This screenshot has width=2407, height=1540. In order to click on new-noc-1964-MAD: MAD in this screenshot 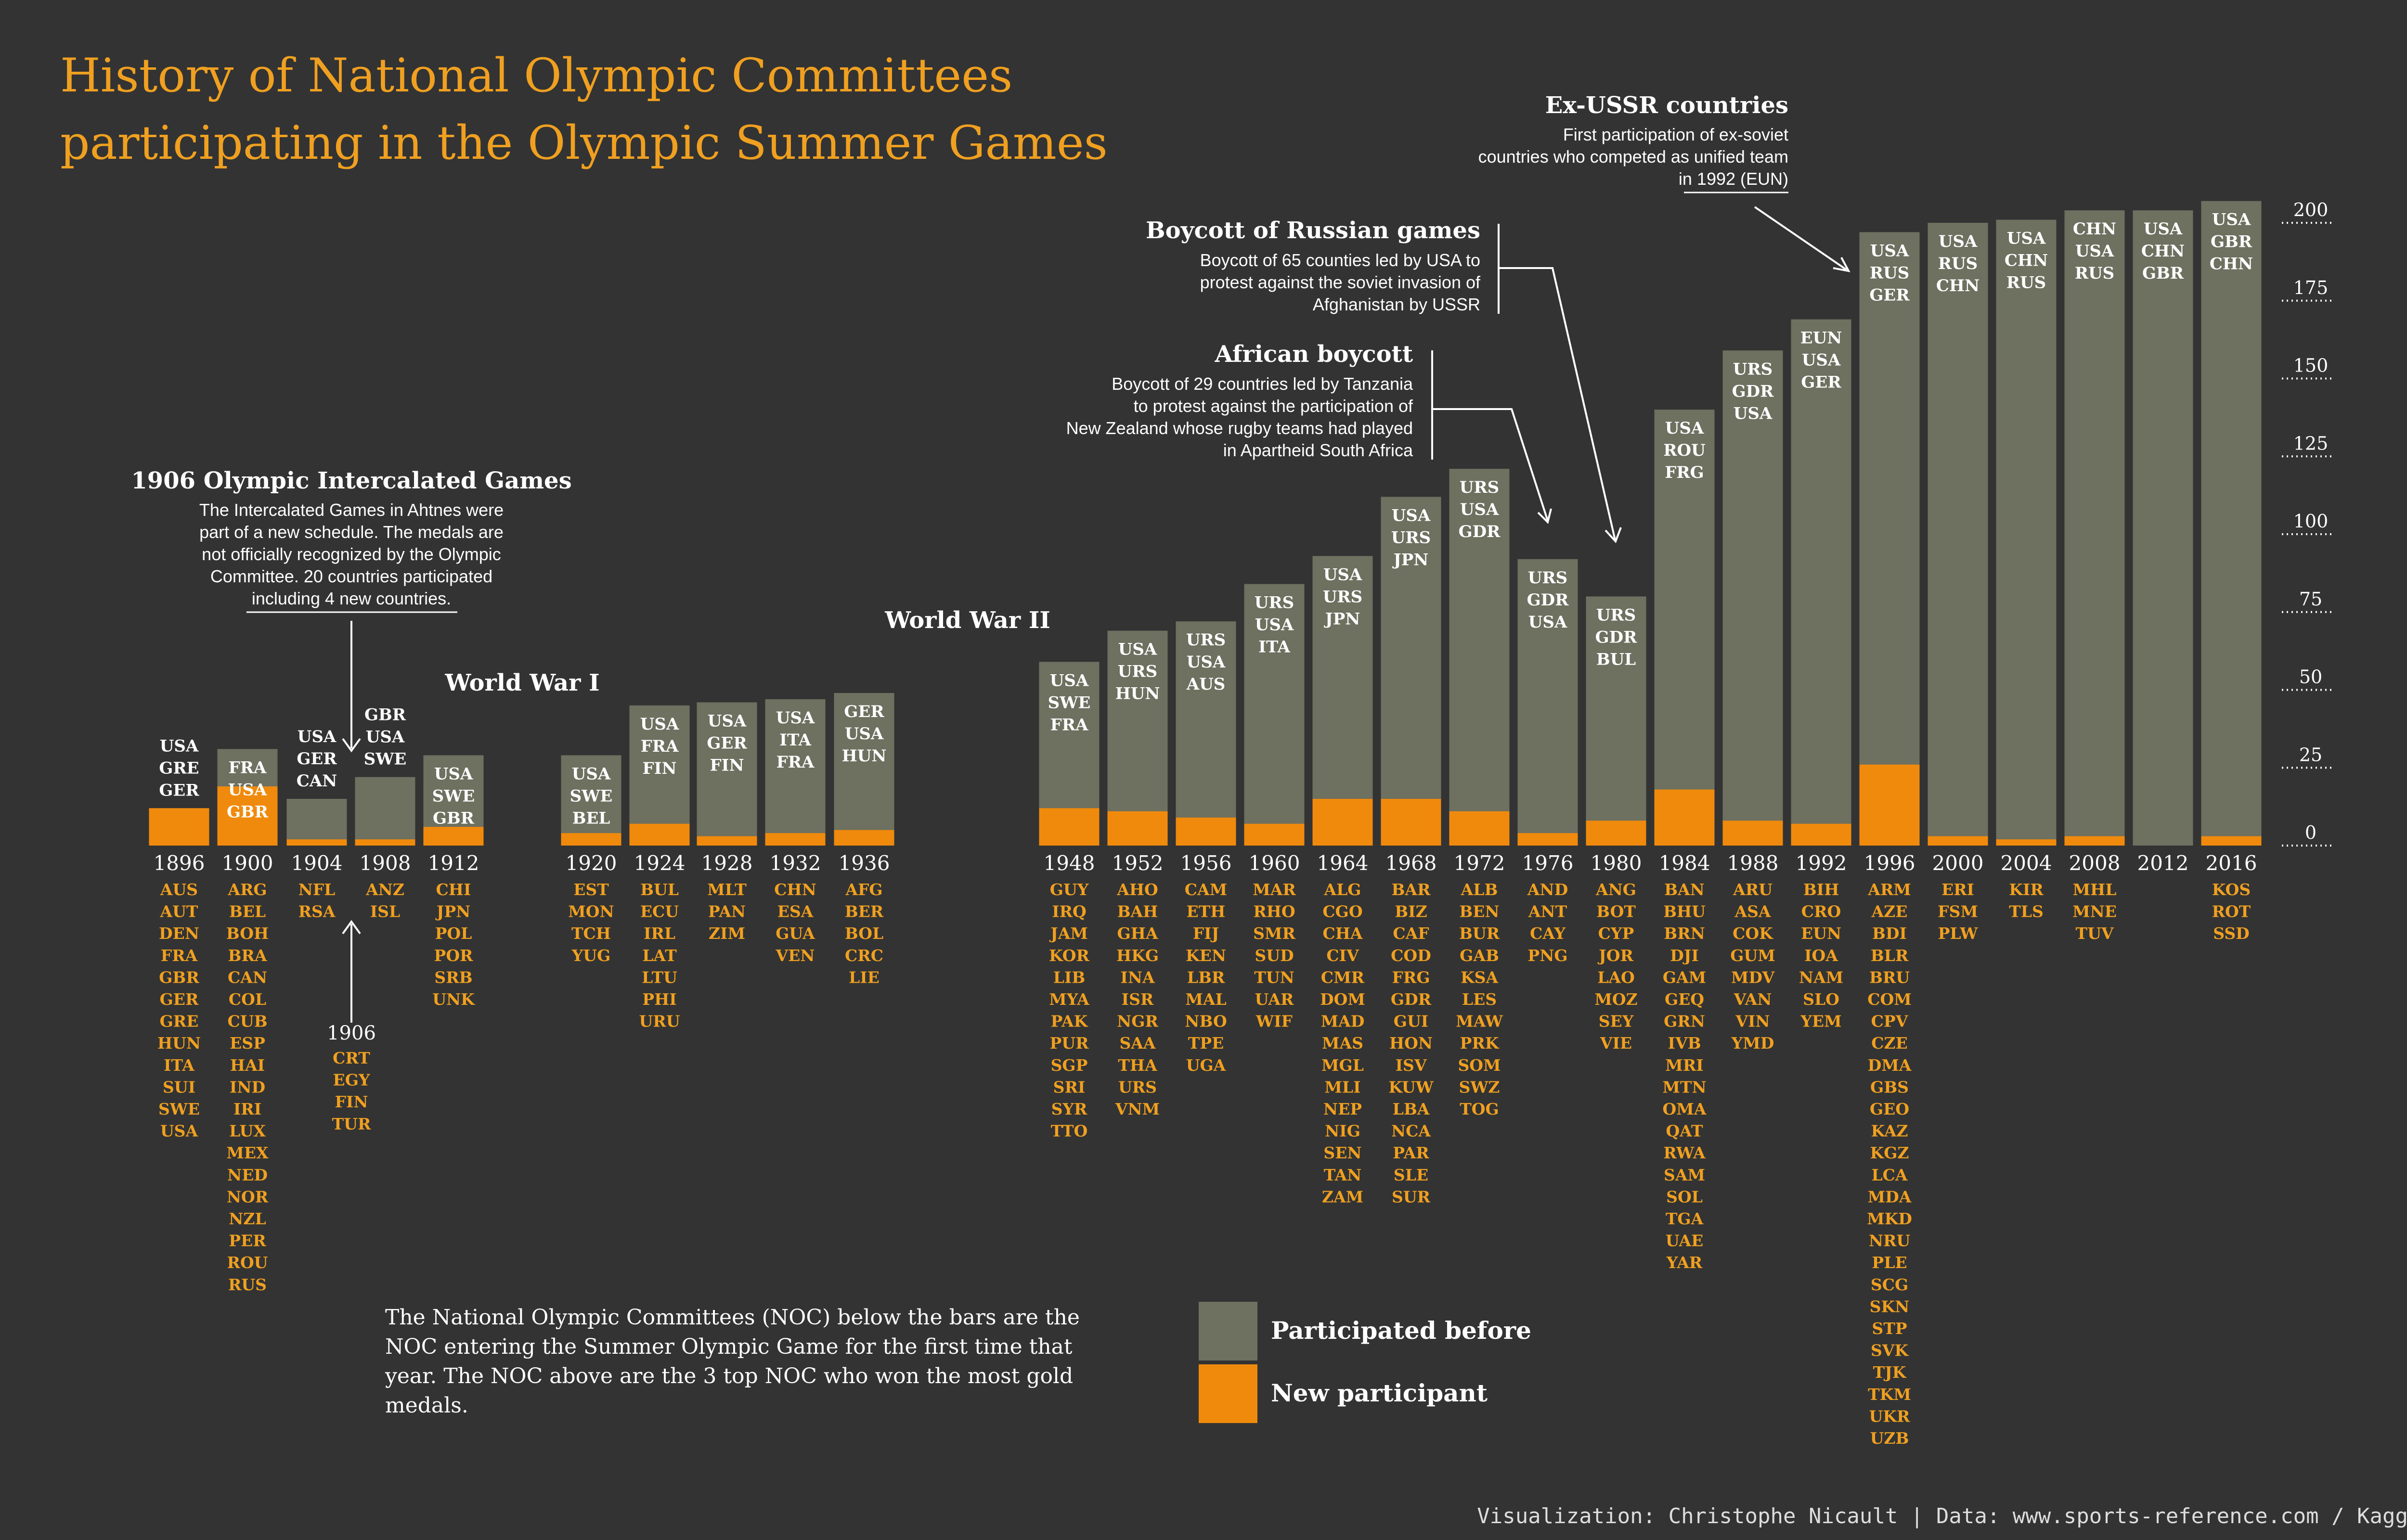, I will do `click(1343, 1021)`.